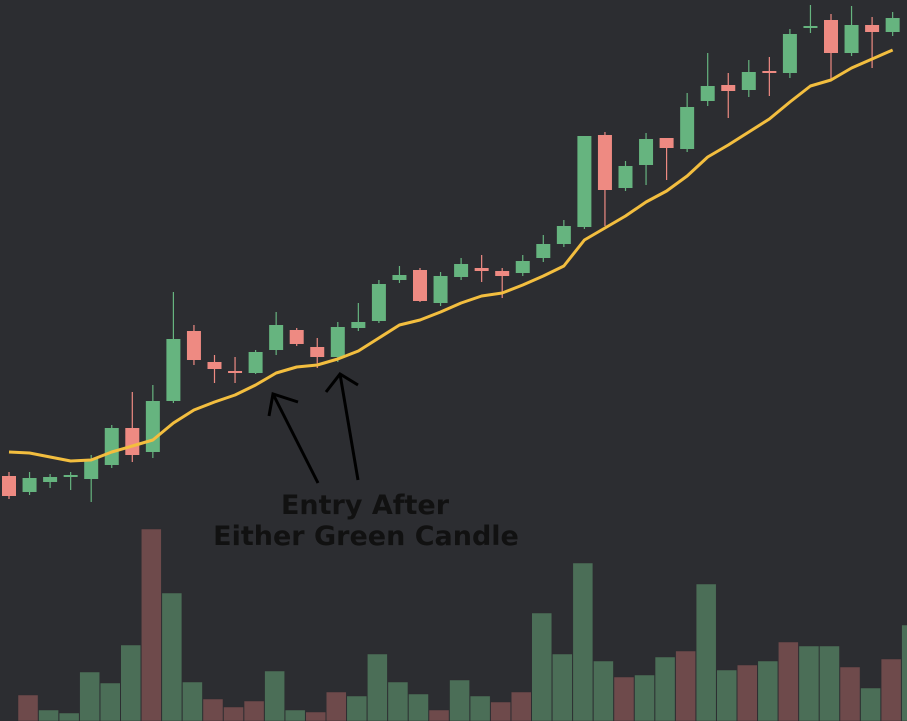  I want to click on arrows, so click(313, 428).